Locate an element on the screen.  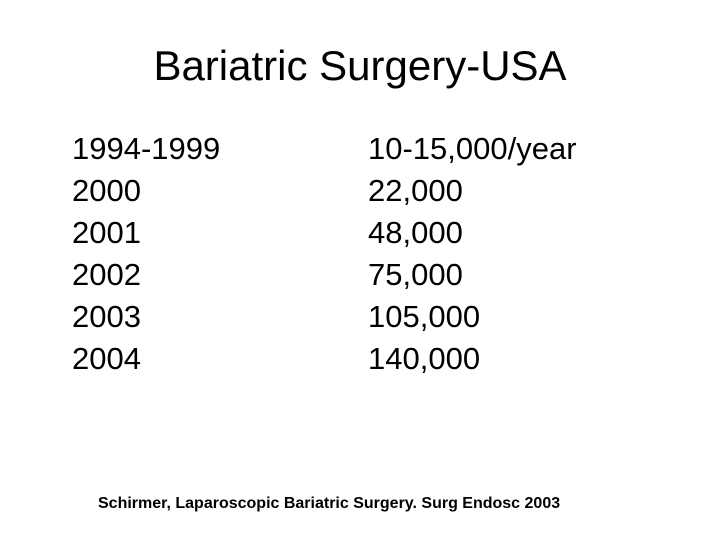
list-item: 2002 75,000 is located at coordinates (383, 275).